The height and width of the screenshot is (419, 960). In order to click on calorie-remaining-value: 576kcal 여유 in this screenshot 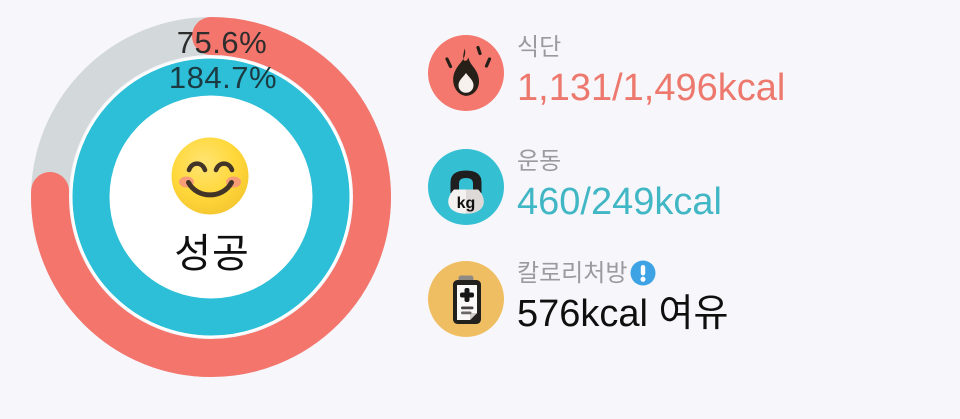, I will do `click(623, 314)`.